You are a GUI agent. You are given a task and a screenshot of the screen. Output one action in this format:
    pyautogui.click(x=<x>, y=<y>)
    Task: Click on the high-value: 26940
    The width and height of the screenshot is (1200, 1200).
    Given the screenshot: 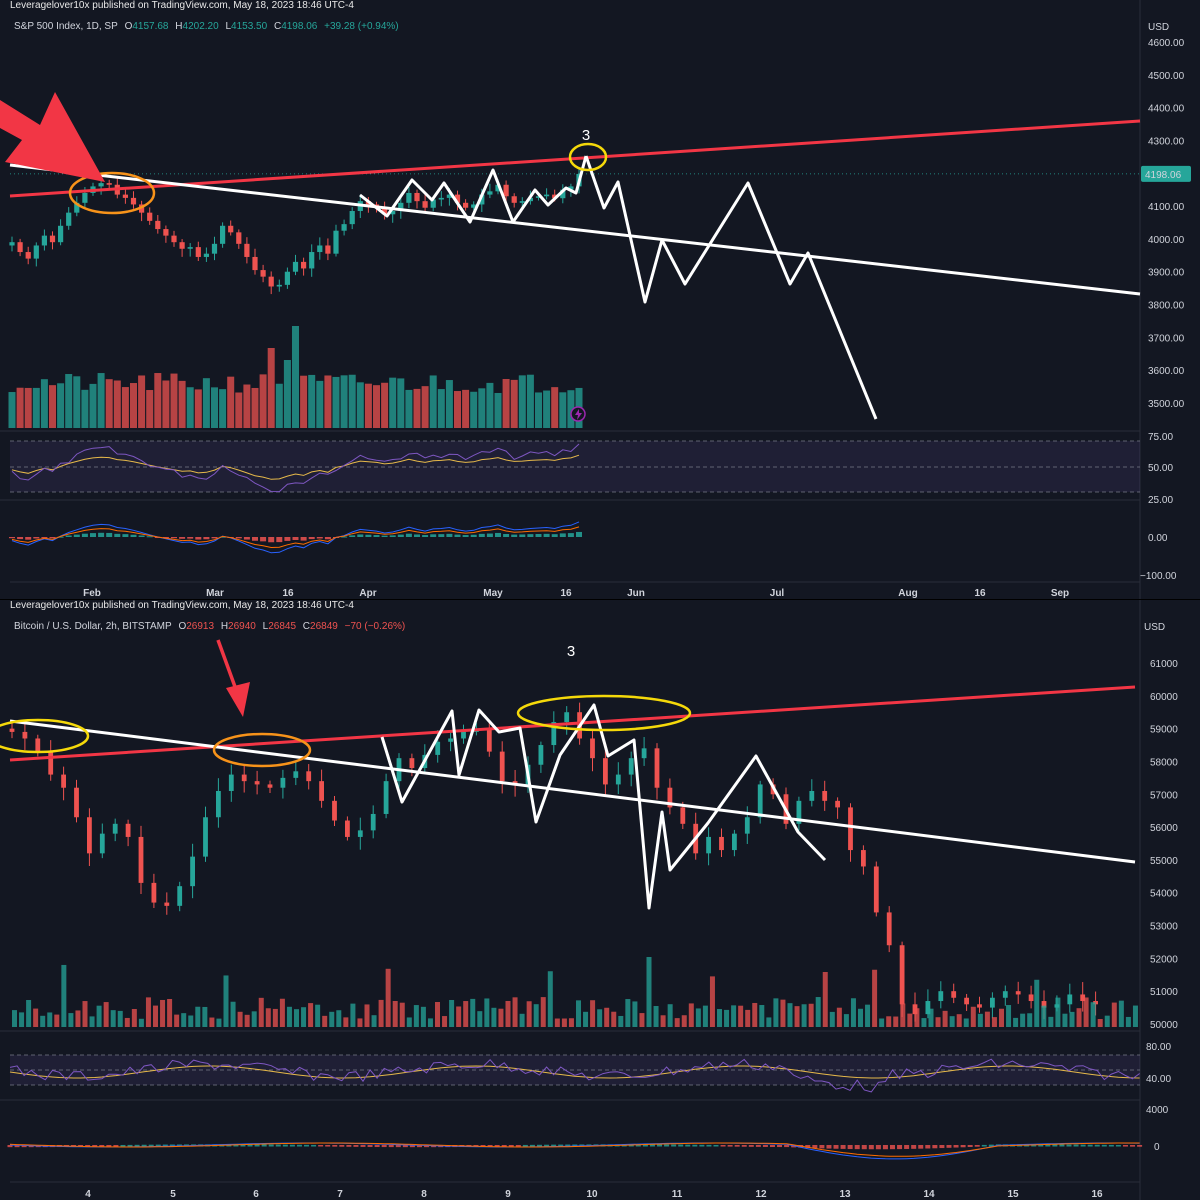 What is the action you would take?
    pyautogui.click(x=242, y=626)
    